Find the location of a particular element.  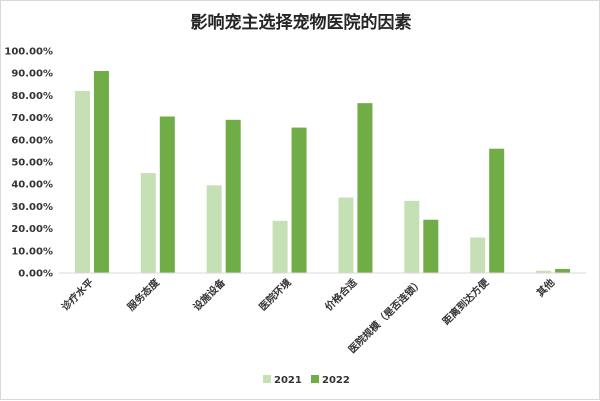

y-tick-label: 100.00% is located at coordinates (28, 52).